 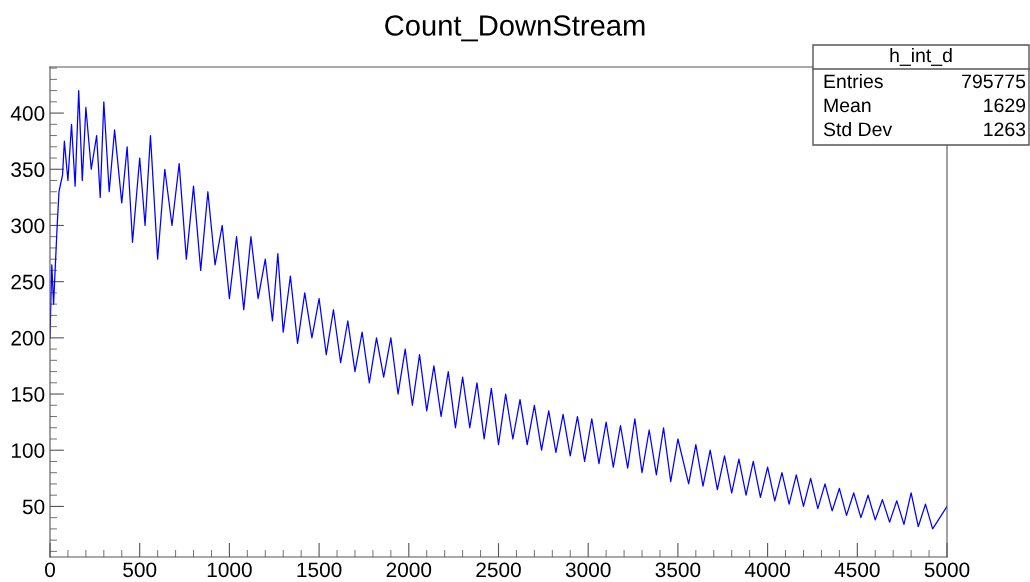 I want to click on x-tick-label: 2000, so click(x=409, y=570).